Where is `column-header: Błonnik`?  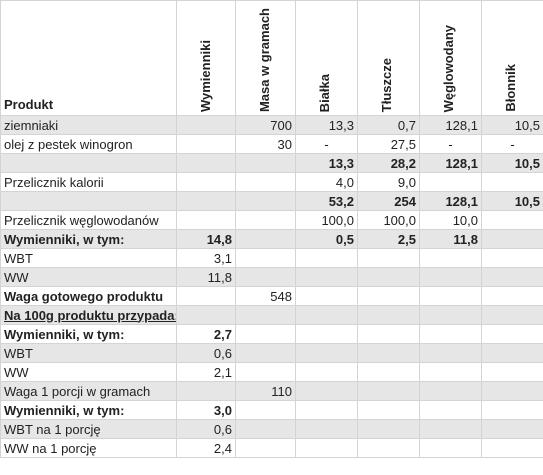 column-header: Błonnik is located at coordinates (512, 58).